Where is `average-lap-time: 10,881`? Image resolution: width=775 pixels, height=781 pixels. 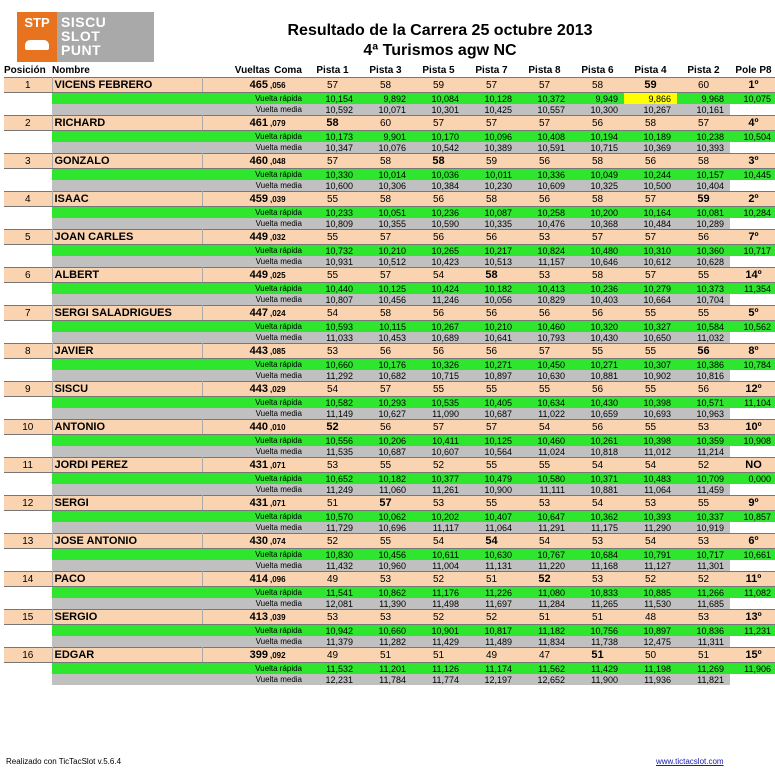
average-lap-time: 10,881 is located at coordinates (597, 490).